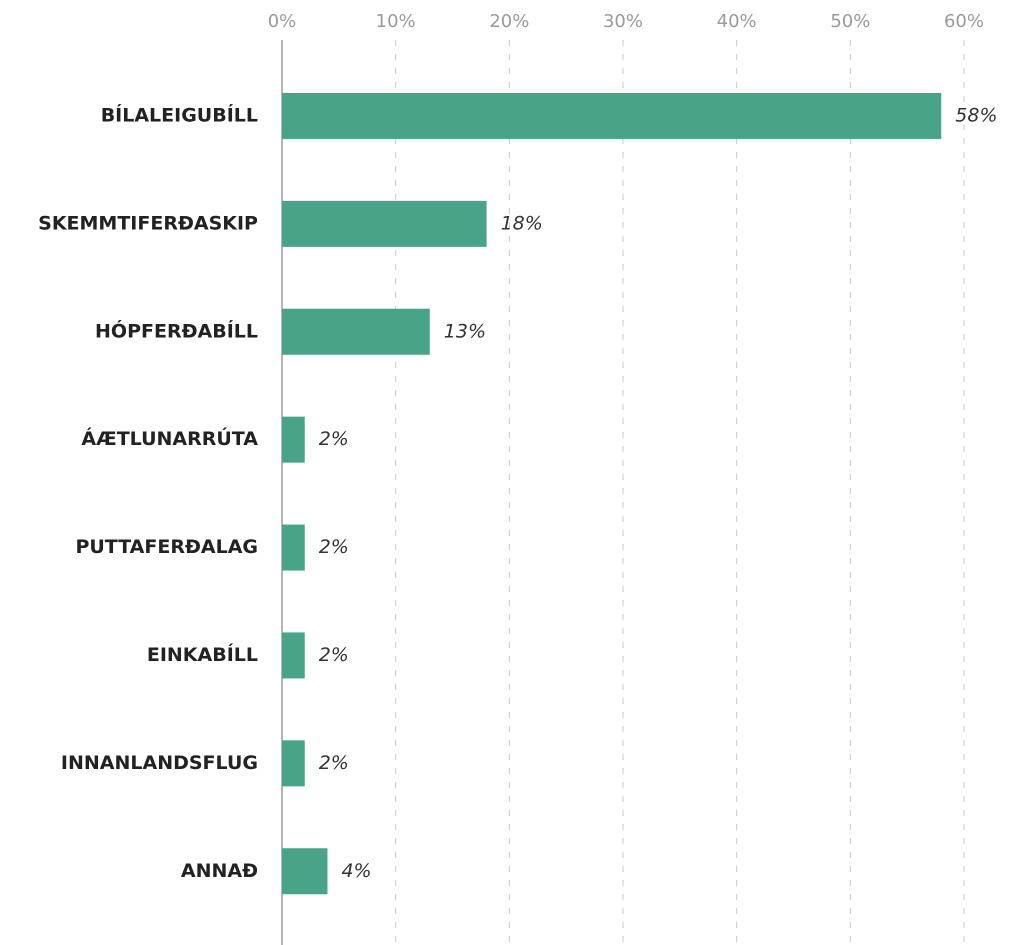 The height and width of the screenshot is (945, 1019). I want to click on y-tick-label: SKEMMTIFERÐASKIP, so click(148, 223).